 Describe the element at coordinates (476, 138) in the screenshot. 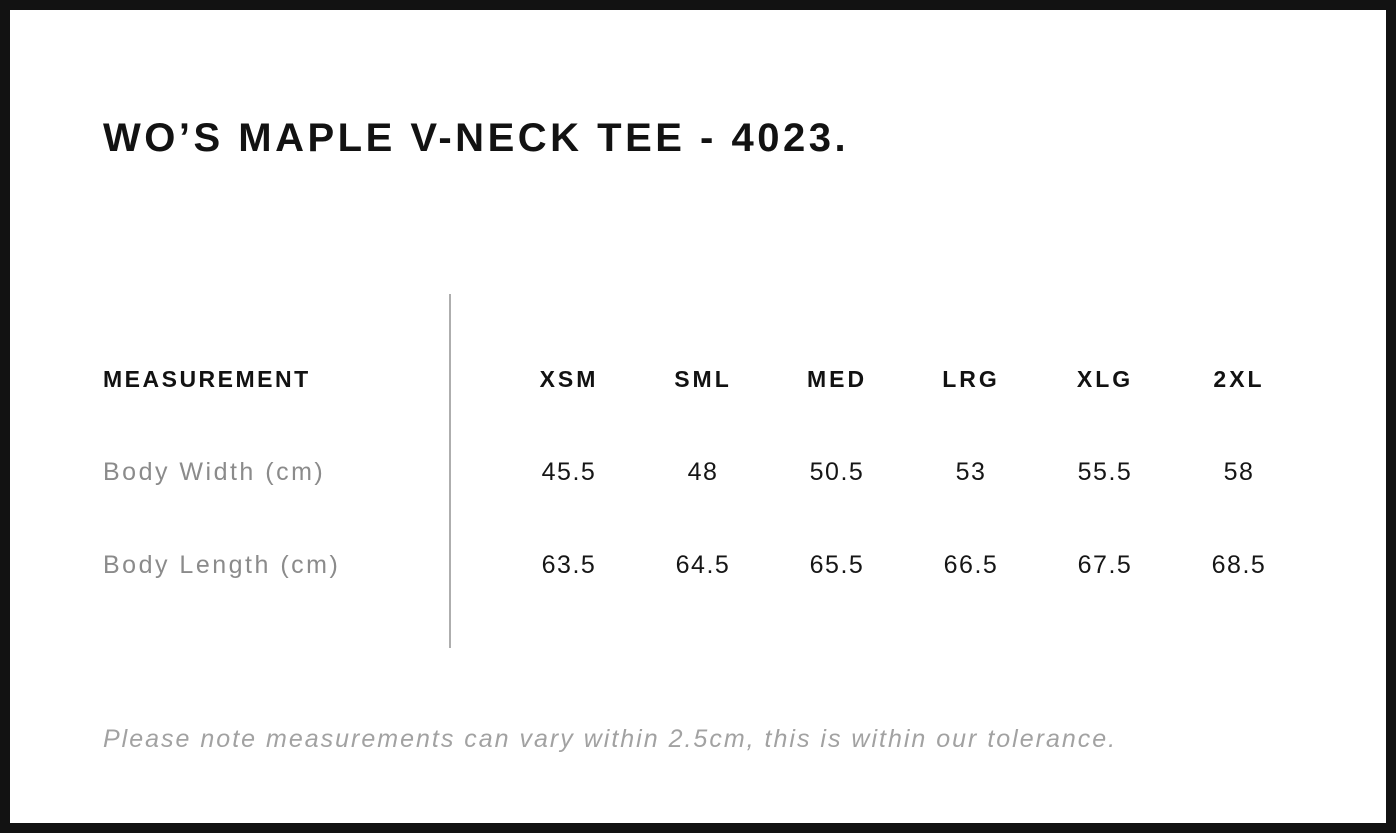

I see `product-title: WO’S MAPLE V-NECK TEE - 4023.` at that location.